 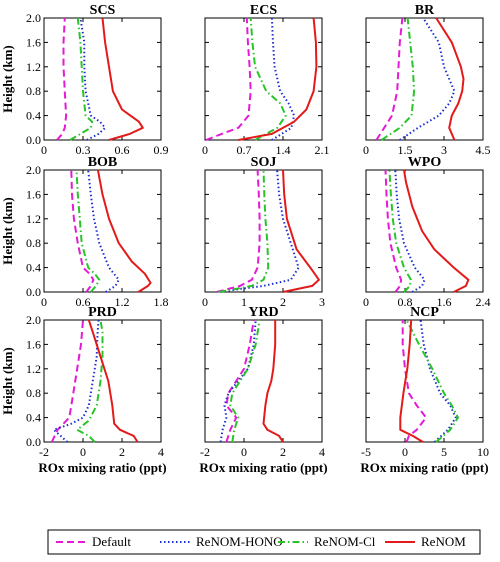 I want to click on panel-soj: SOJ 0 1 2 3, so click(x=263, y=232).